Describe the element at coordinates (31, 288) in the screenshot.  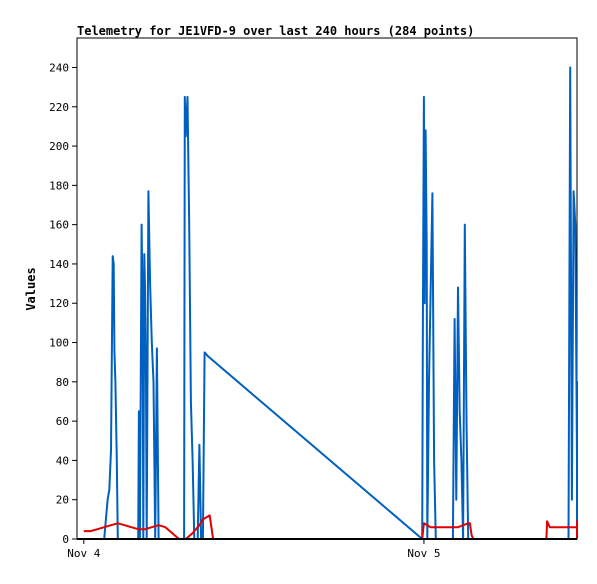
I see `y-axis-label: Values` at that location.